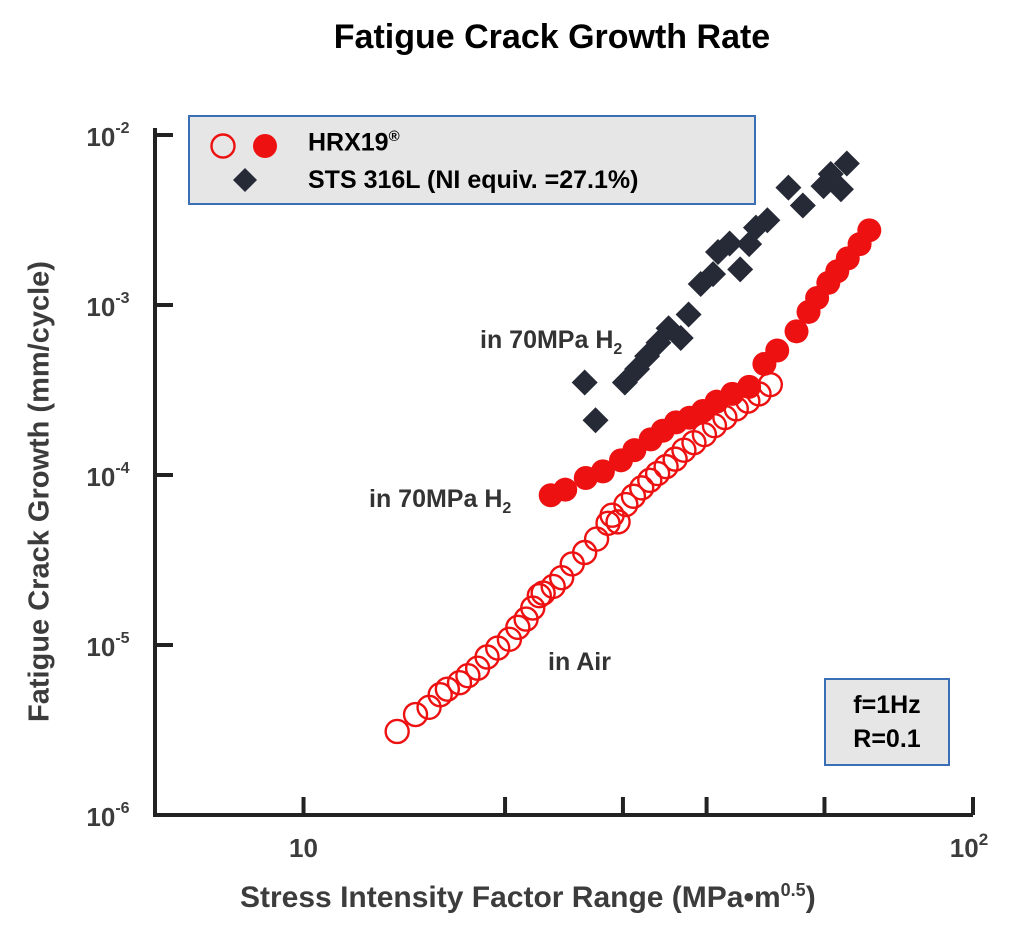 The width and height of the screenshot is (1024, 942). What do you see at coordinates (887, 705) in the screenshot?
I see `frequency-label: f=1Hz` at bounding box center [887, 705].